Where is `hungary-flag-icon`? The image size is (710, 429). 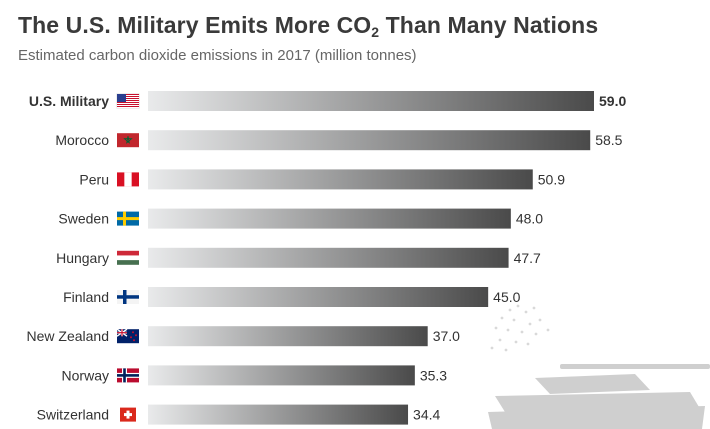
hungary-flag-icon is located at coordinates (128, 257).